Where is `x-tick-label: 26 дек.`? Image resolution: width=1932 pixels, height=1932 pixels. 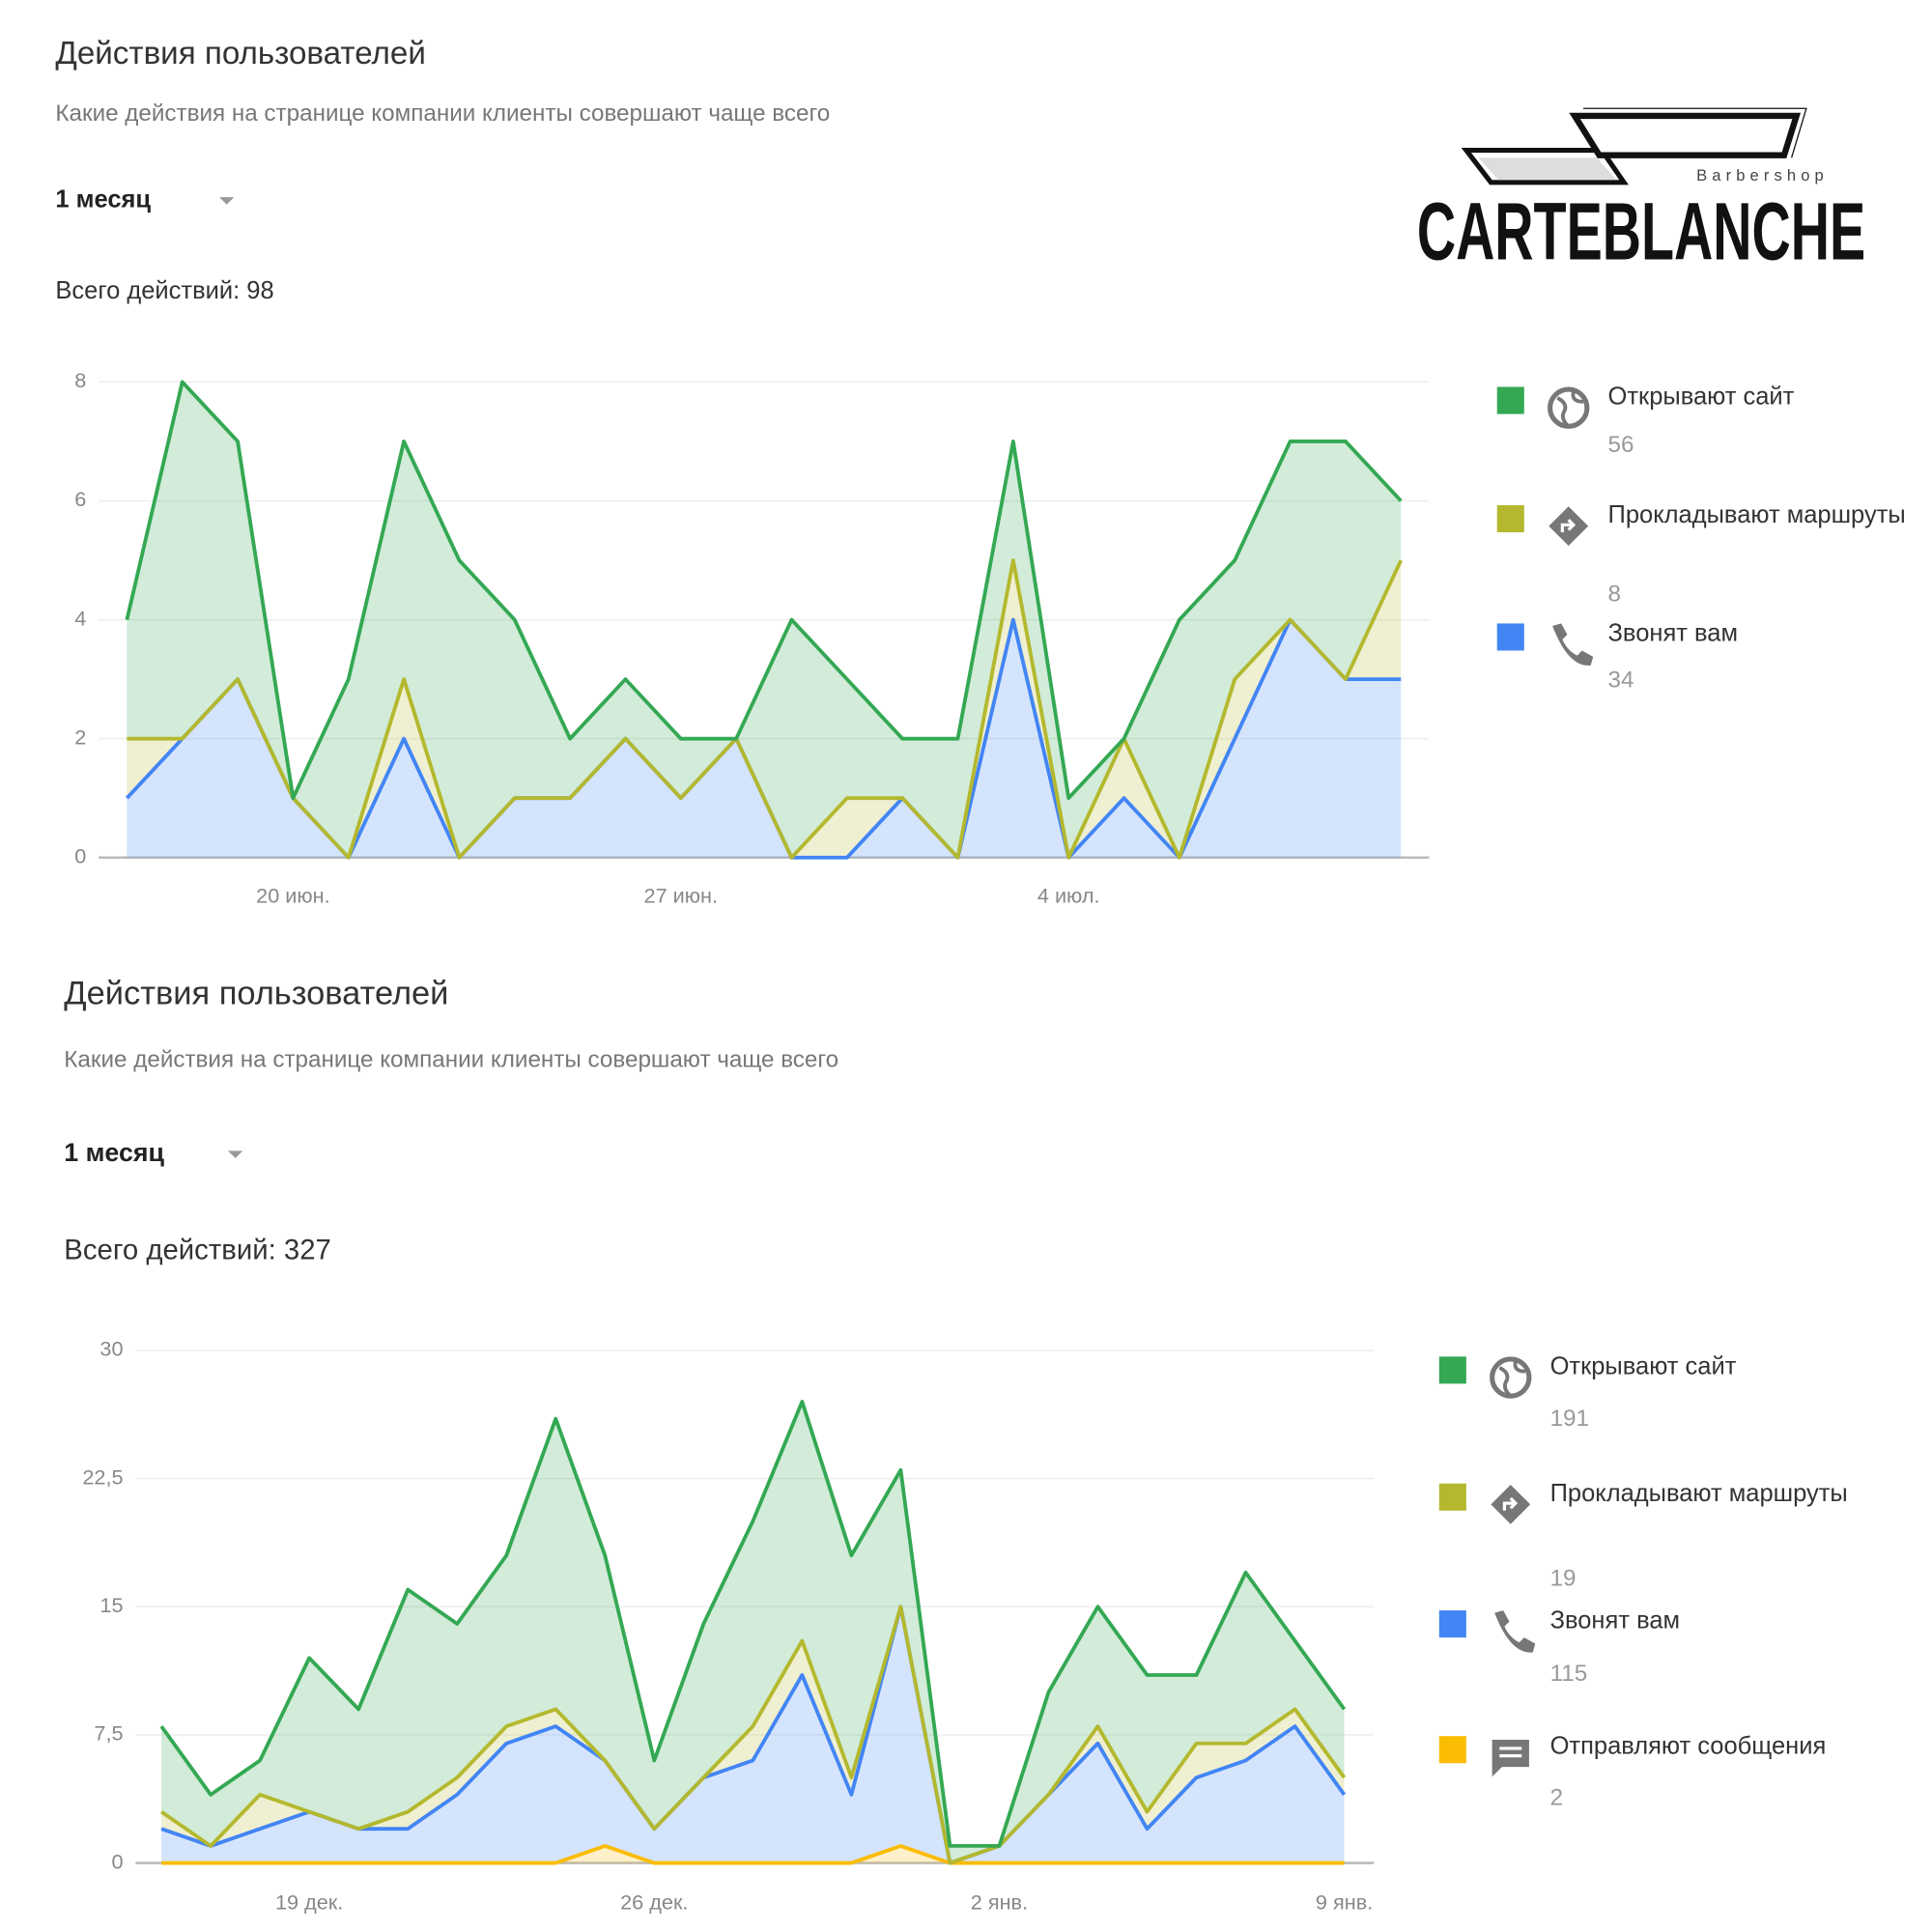 x-tick-label: 26 дек. is located at coordinates (654, 1901).